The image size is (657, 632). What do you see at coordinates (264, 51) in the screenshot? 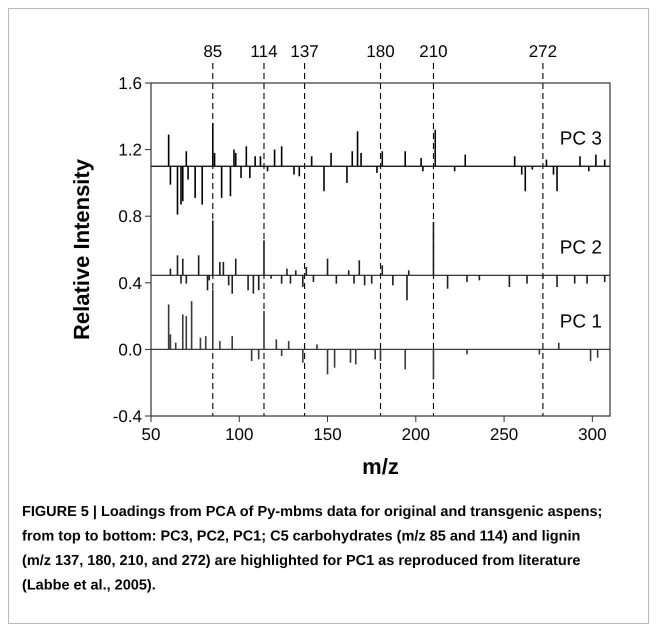
I see `ref-line-label: 114` at bounding box center [264, 51].